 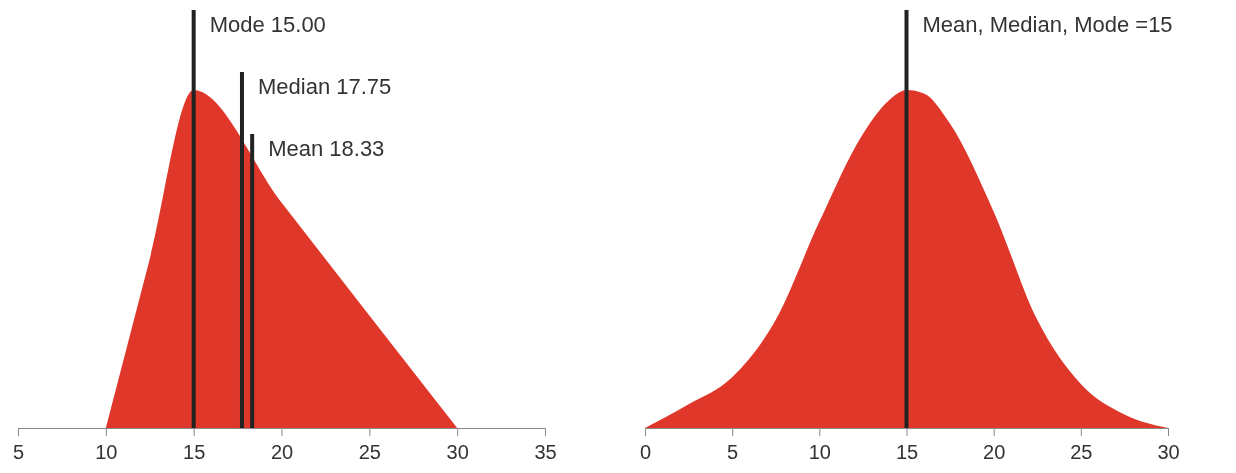 I want to click on ref-line-label: Mode 15.00, so click(x=267, y=24).